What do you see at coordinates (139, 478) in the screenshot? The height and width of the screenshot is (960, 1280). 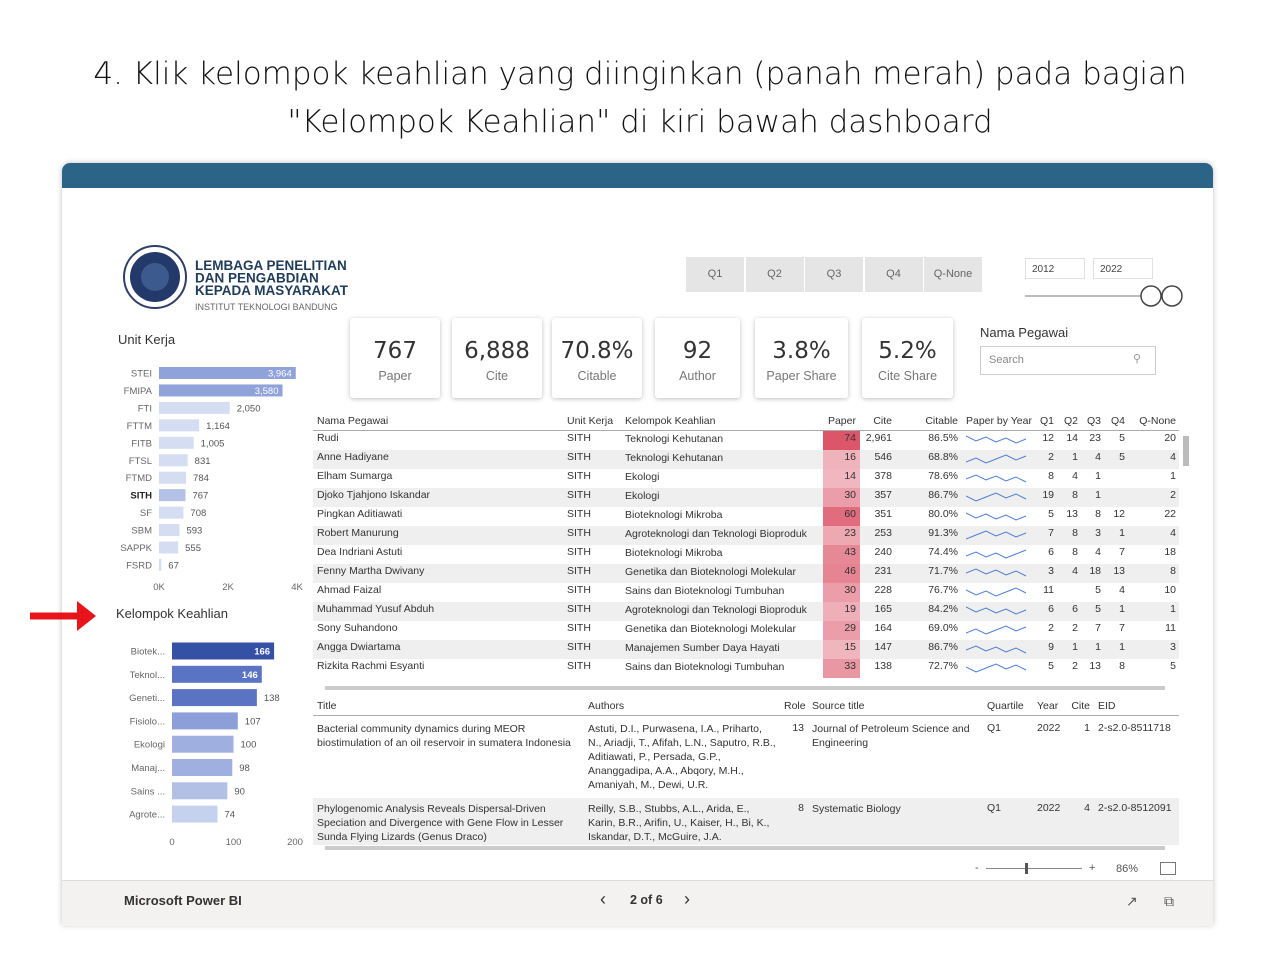 I see `y-tick-label: FTMD` at bounding box center [139, 478].